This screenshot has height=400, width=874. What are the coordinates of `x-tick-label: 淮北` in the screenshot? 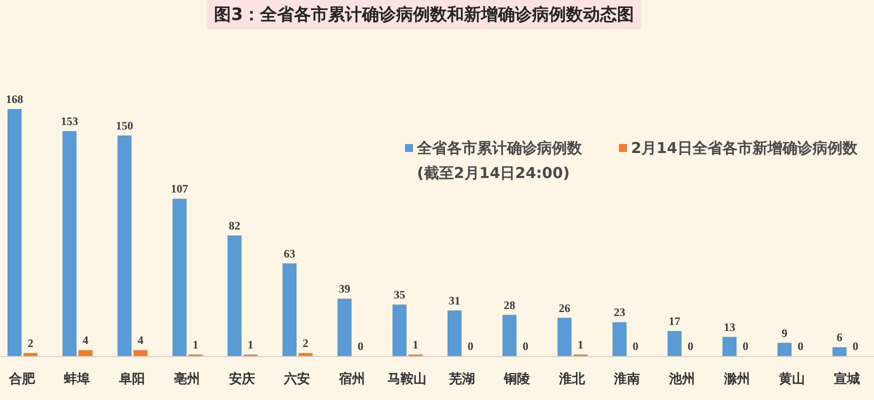 It's located at (572, 379).